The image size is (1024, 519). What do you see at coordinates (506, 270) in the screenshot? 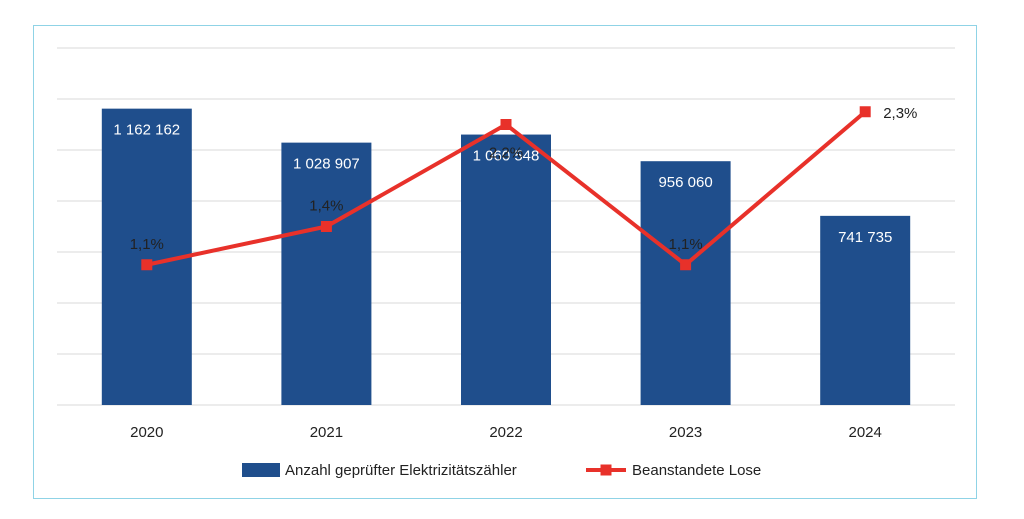
I see `bar-2022` at bounding box center [506, 270].